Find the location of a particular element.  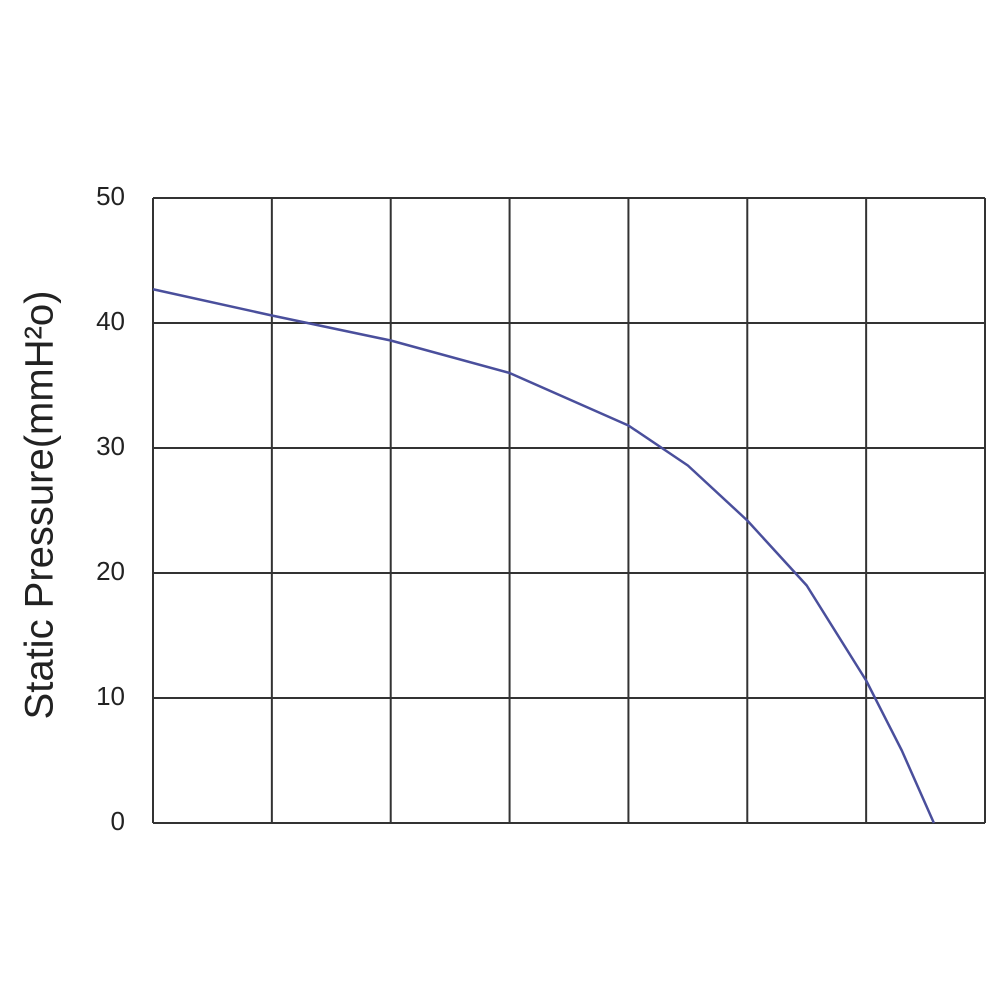

y-tick-label: 50 is located at coordinates (110, 196).